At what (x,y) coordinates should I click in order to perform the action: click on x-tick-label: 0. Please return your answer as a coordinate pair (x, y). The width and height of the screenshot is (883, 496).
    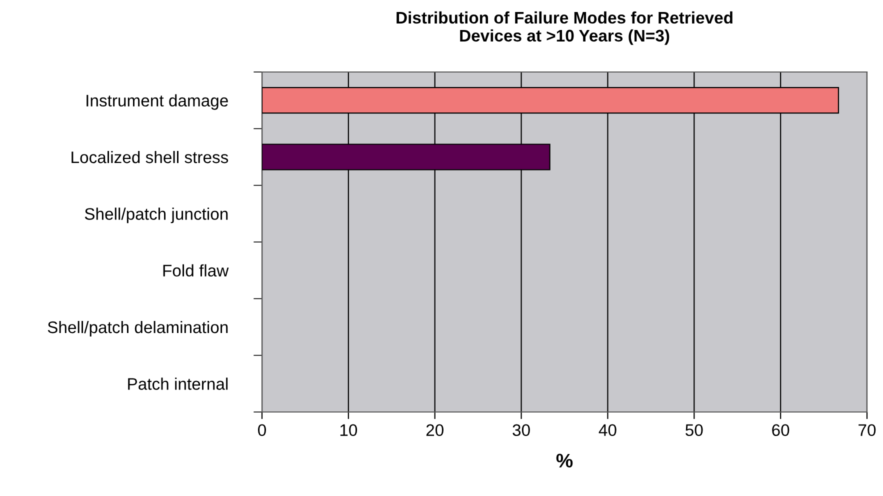
    Looking at the image, I should click on (262, 430).